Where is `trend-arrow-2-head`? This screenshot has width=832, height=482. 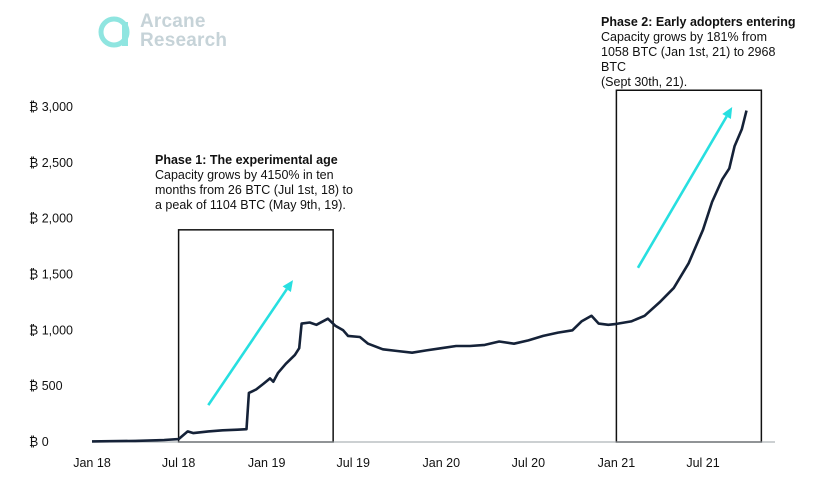 trend-arrow-2-head is located at coordinates (727, 113).